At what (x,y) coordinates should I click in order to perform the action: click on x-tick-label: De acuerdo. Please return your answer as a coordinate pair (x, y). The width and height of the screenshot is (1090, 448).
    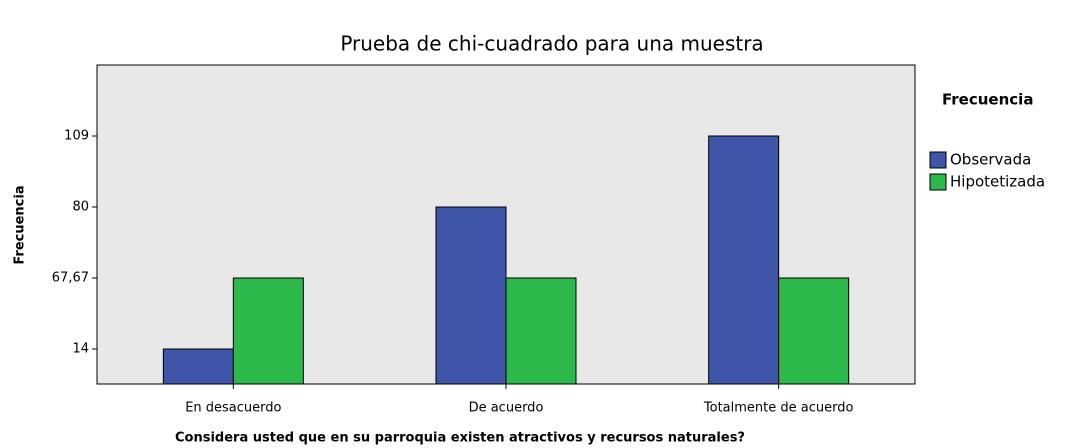
    Looking at the image, I should click on (506, 408).